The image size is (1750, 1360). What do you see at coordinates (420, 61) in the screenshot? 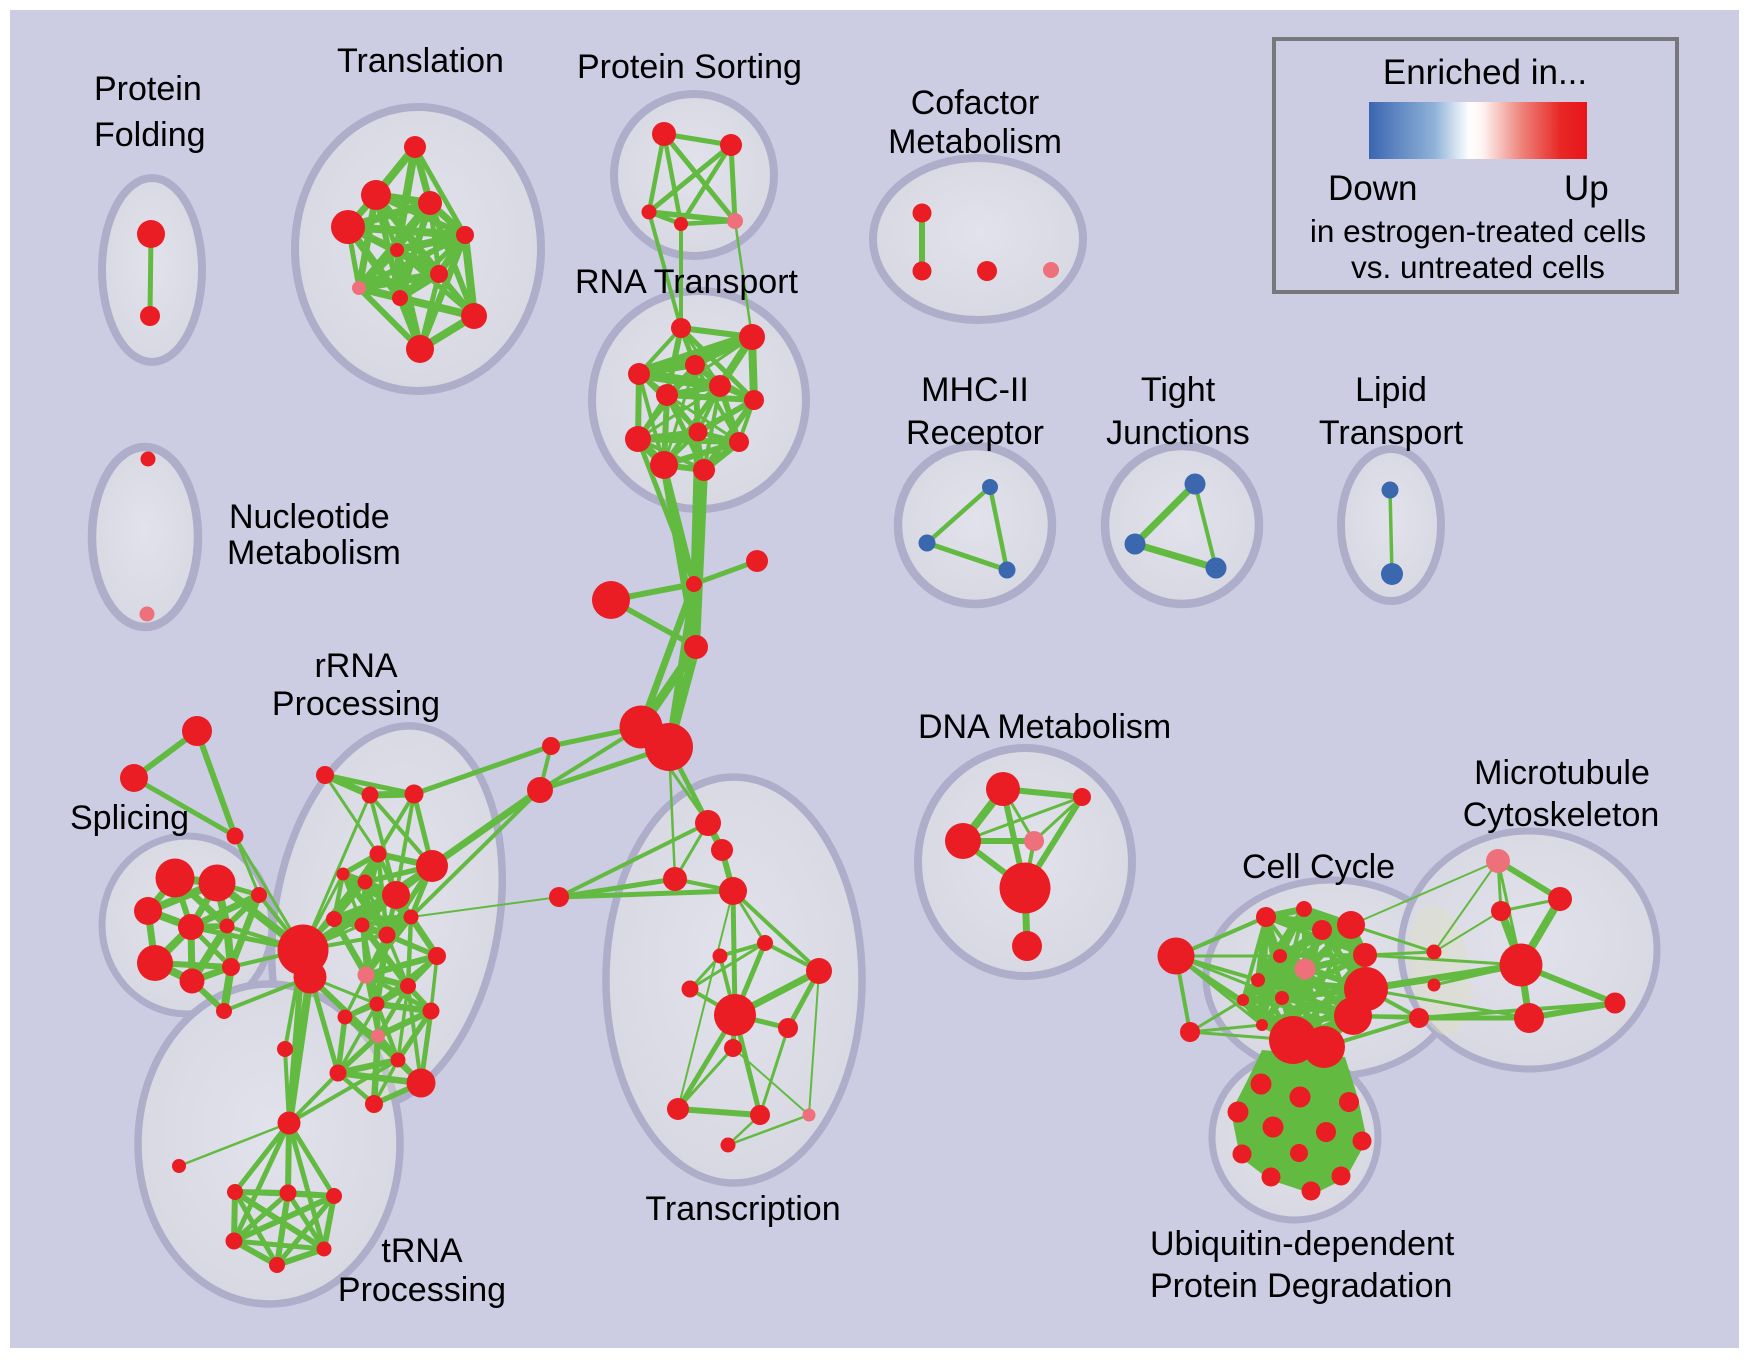
I see `svg-text: Translation` at bounding box center [420, 61].